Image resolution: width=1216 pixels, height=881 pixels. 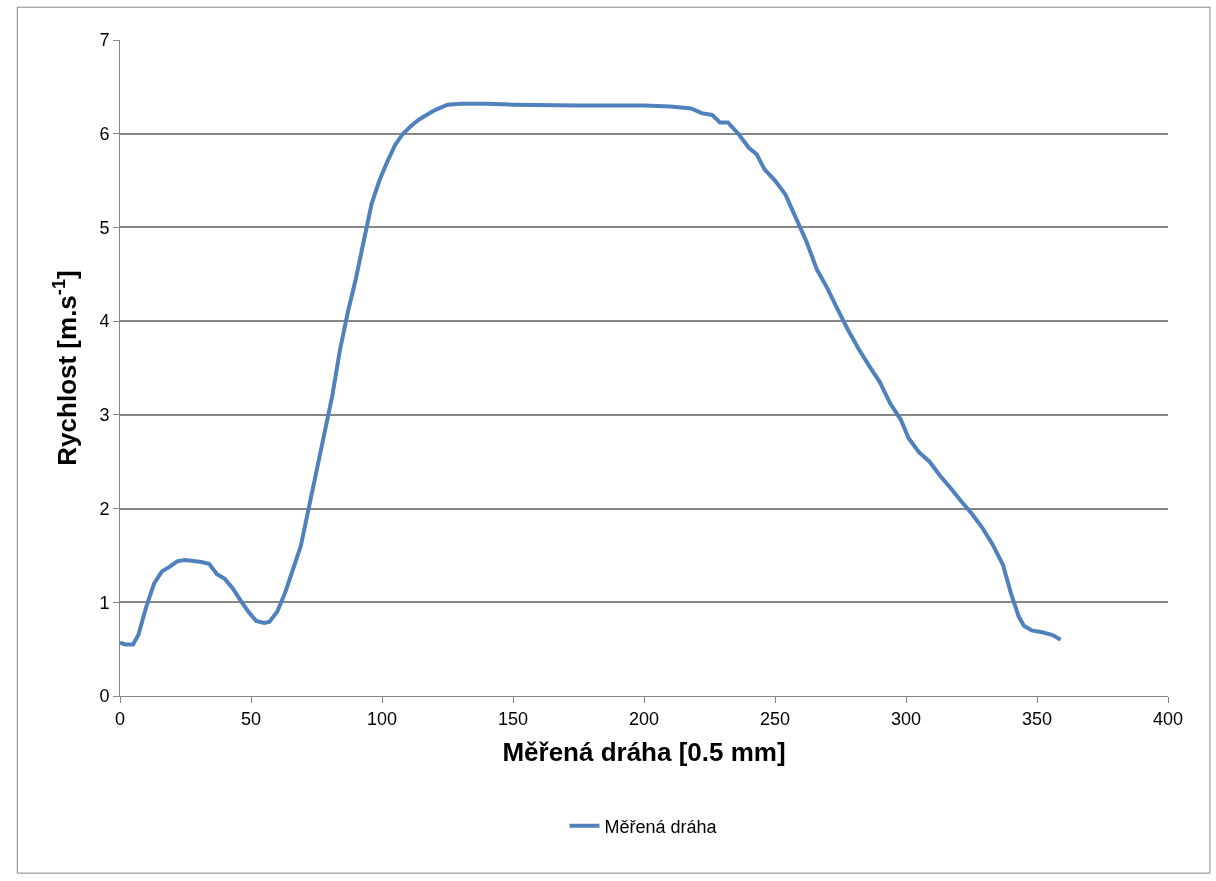 I want to click on y-tick-label: 3, so click(x=104, y=415).